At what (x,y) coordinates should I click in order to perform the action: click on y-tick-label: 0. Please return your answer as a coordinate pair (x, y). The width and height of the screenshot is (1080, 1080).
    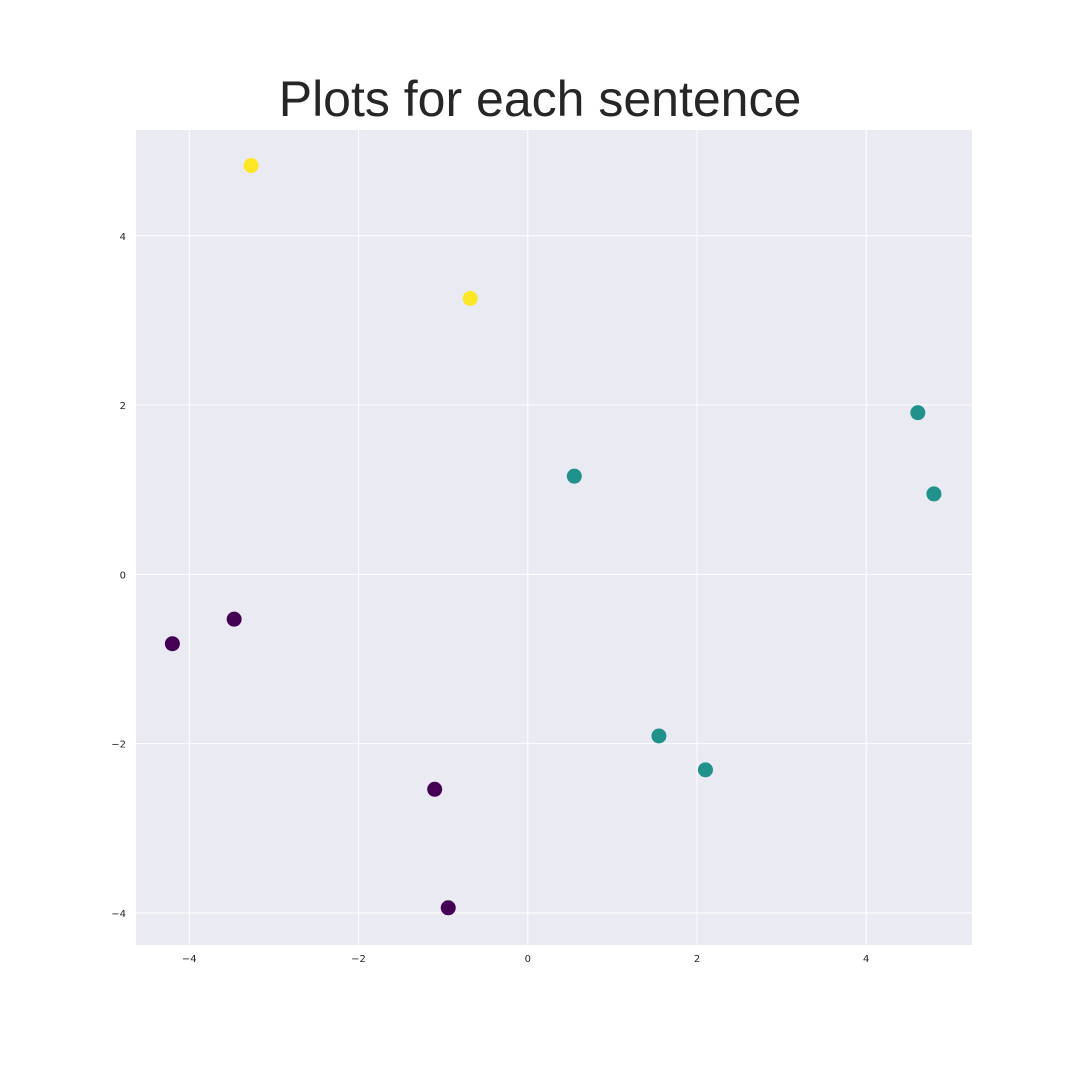
    Looking at the image, I should click on (123, 575).